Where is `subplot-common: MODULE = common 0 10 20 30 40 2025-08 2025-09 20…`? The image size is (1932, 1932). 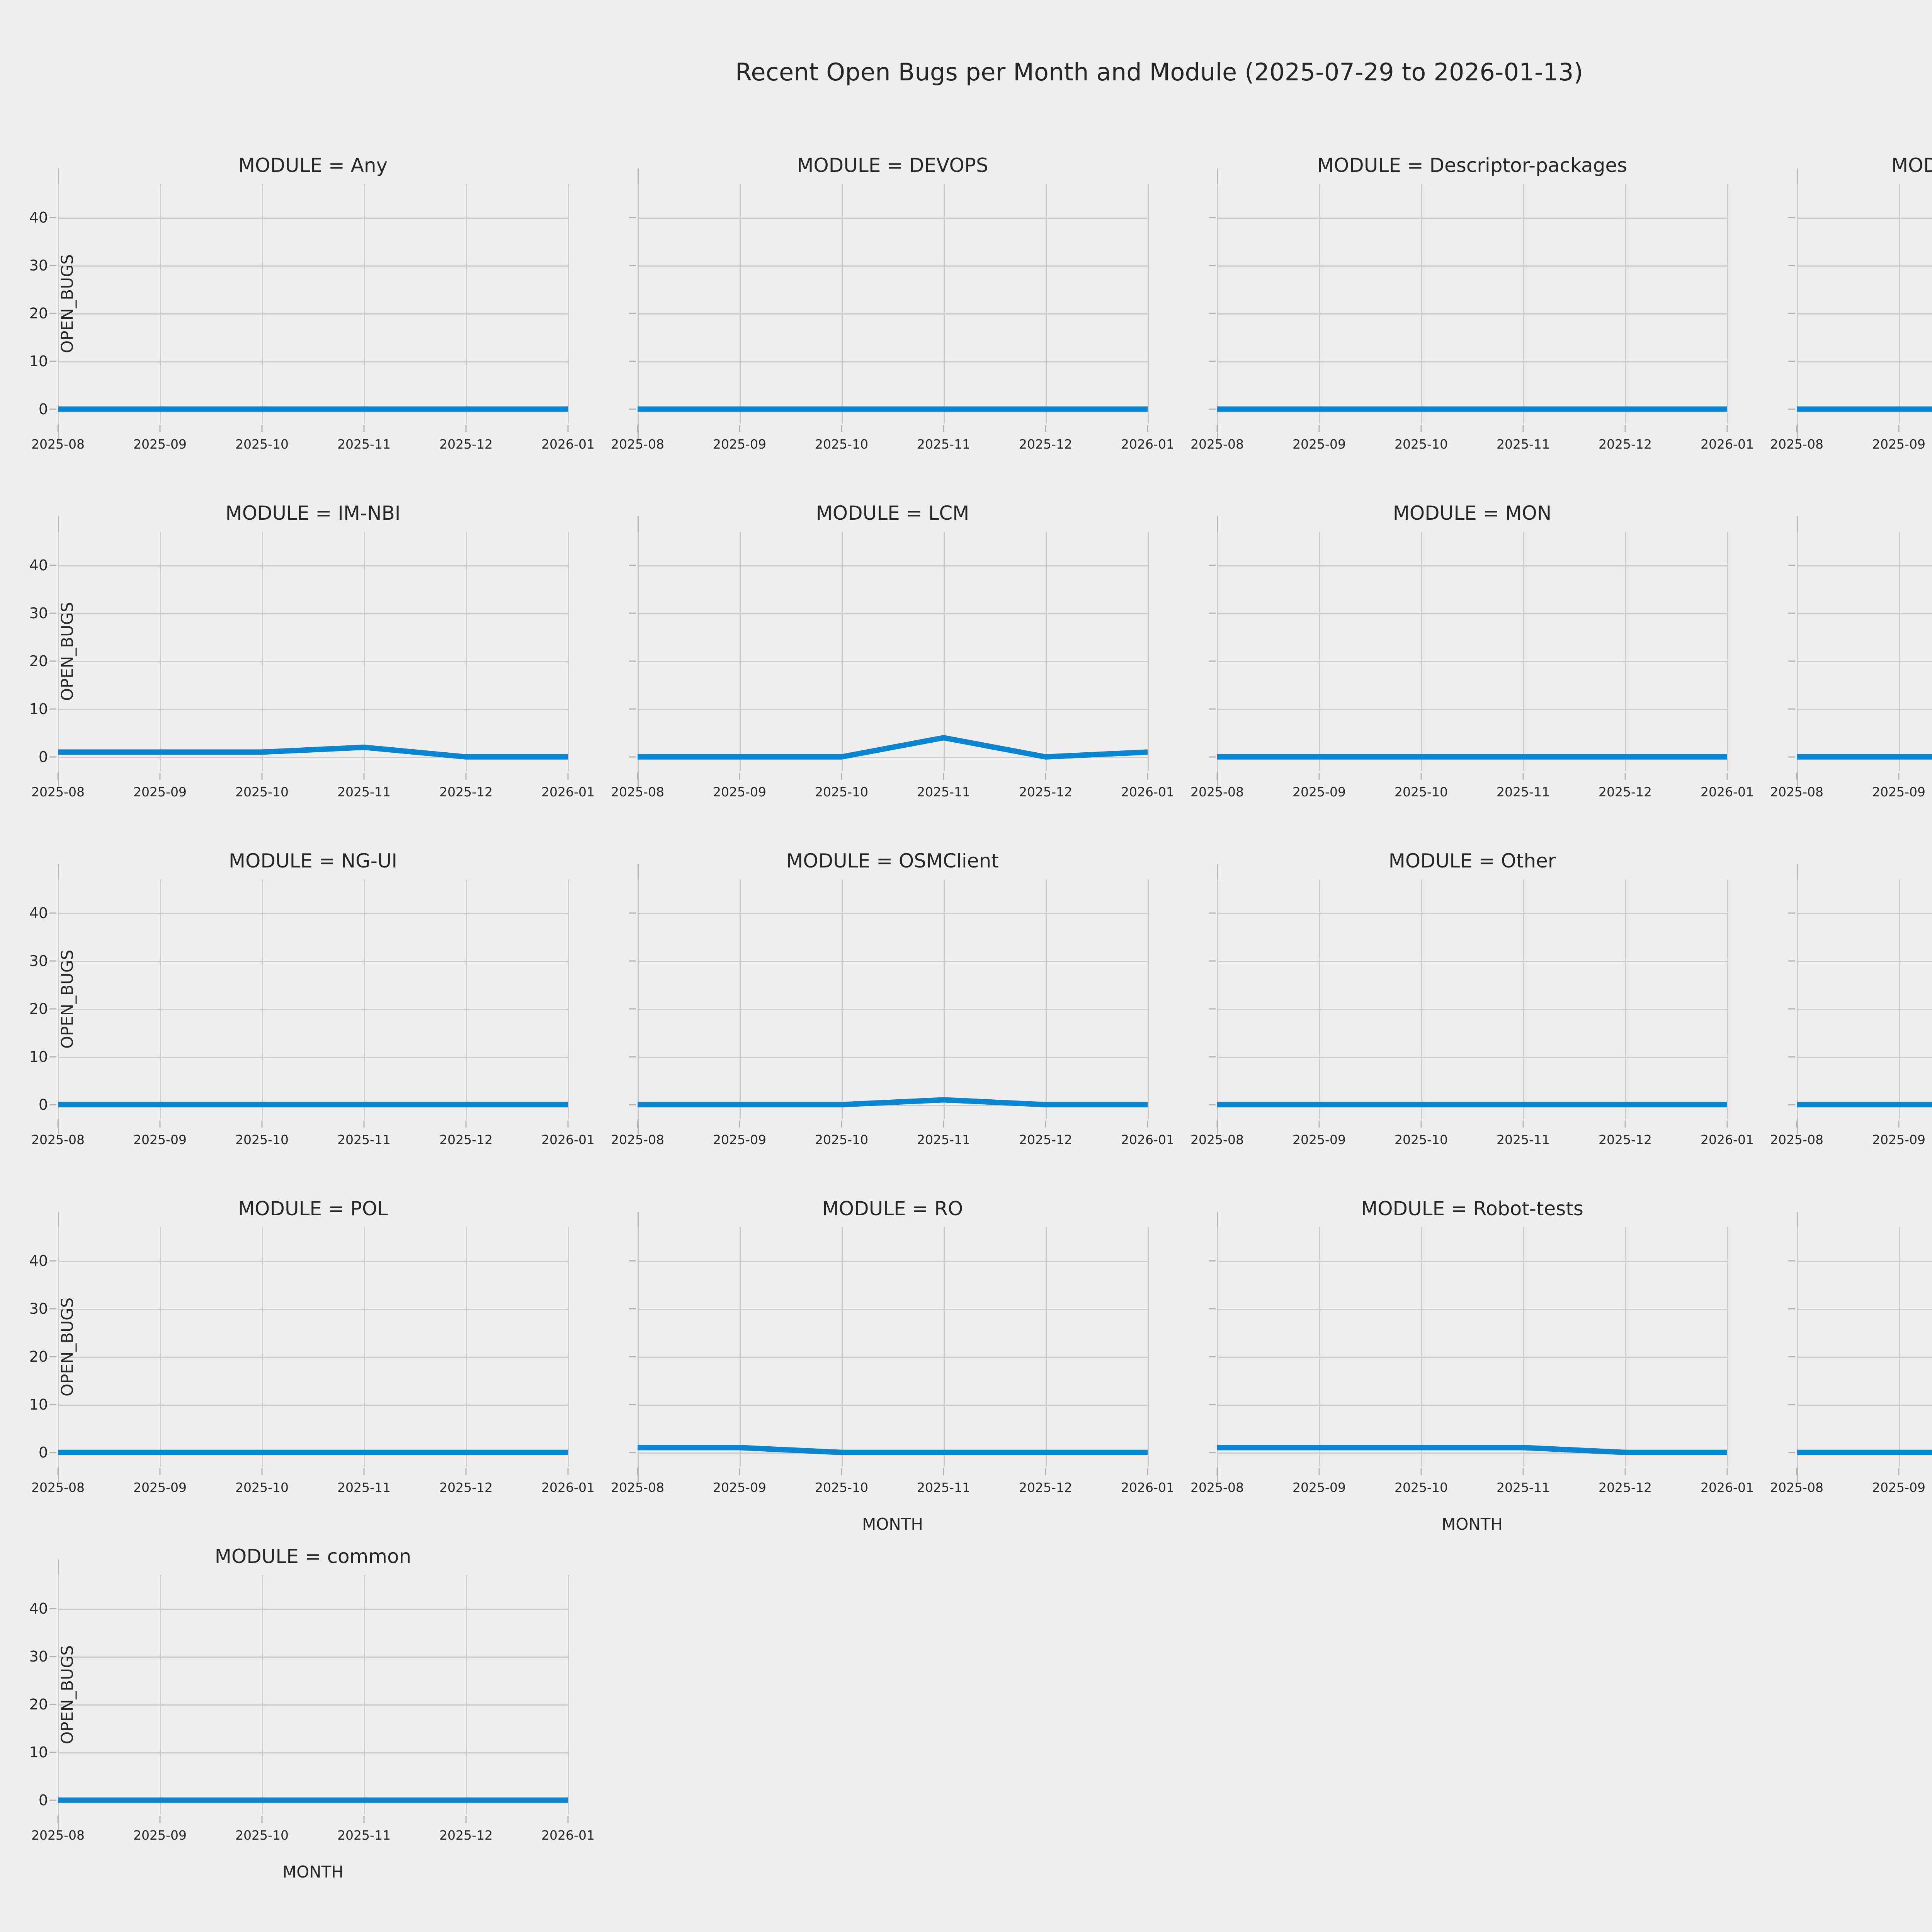 subplot-common: MODULE = common 0 10 20 30 40 2025-08 2025-09 20… is located at coordinates (298, 1712).